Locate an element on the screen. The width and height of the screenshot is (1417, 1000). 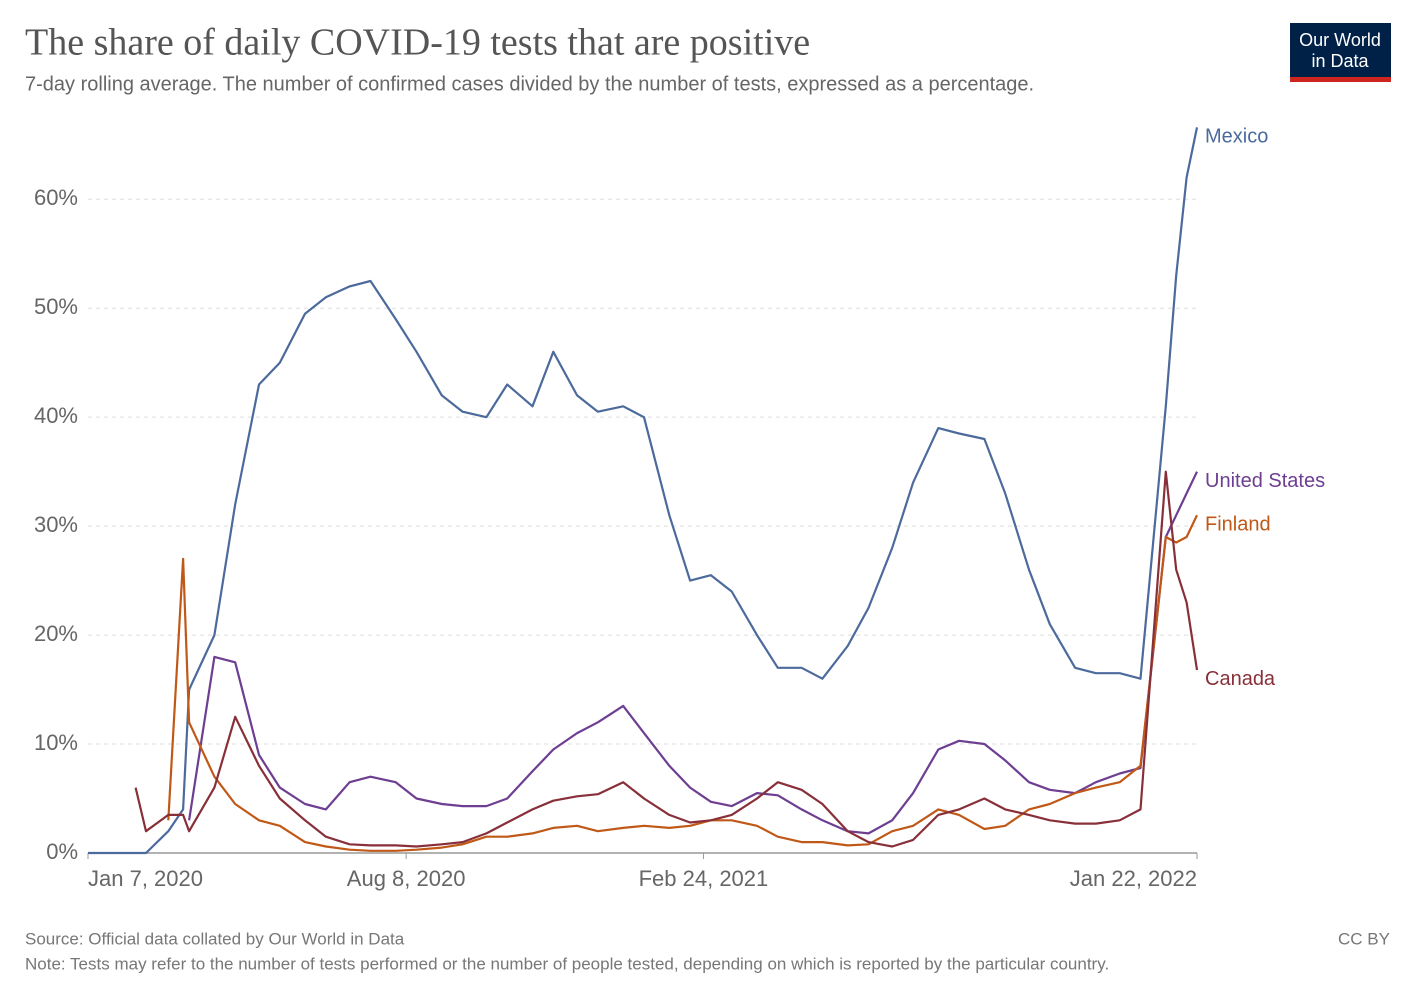
logo-bar is located at coordinates (1340, 79).